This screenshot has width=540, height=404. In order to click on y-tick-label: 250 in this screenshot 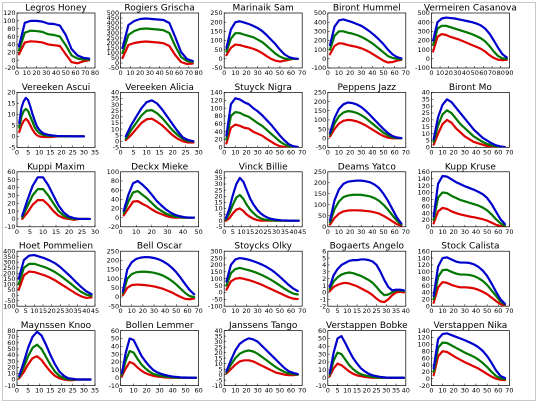, I will do `click(113, 251)`.